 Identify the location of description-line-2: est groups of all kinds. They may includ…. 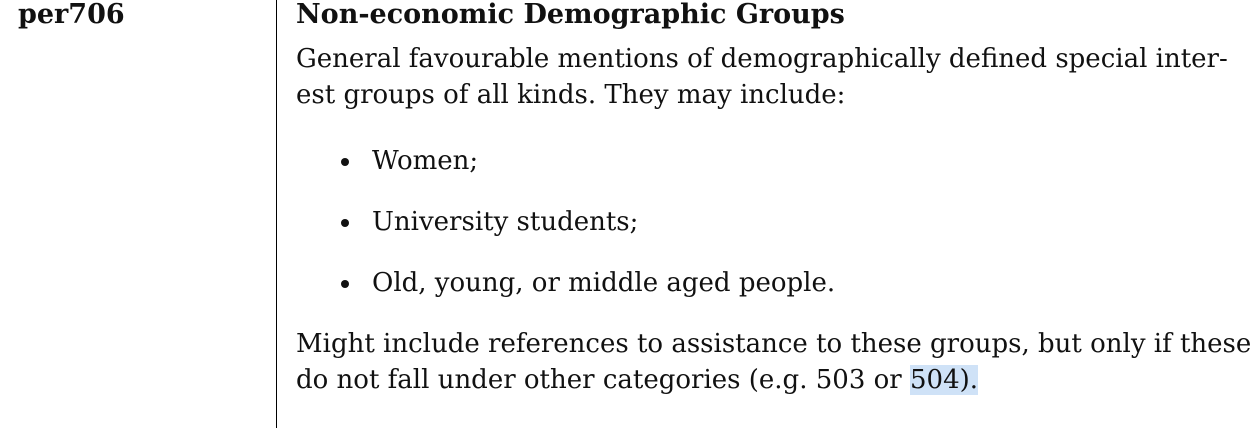
(571, 95).